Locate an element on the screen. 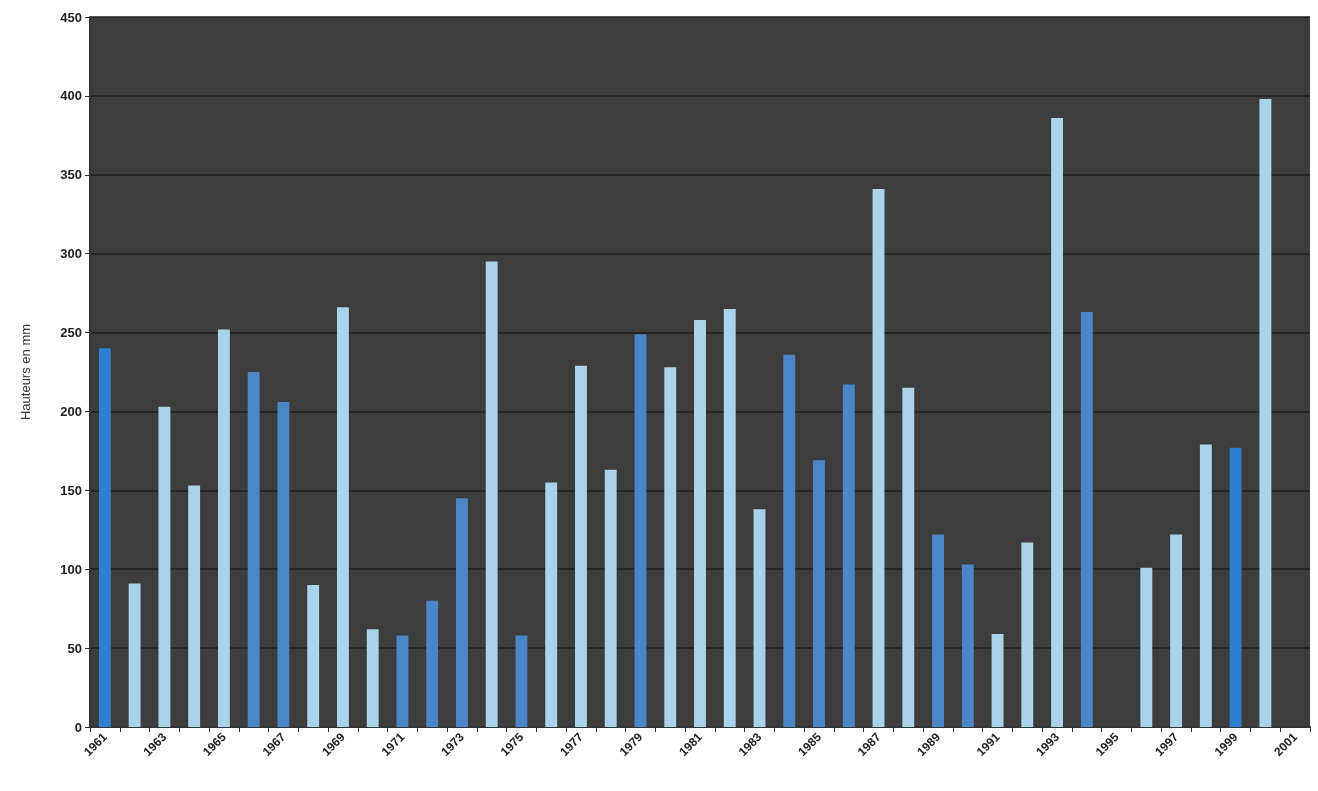 The height and width of the screenshot is (791, 1318). y-tick-label: 150 is located at coordinates (71, 490).